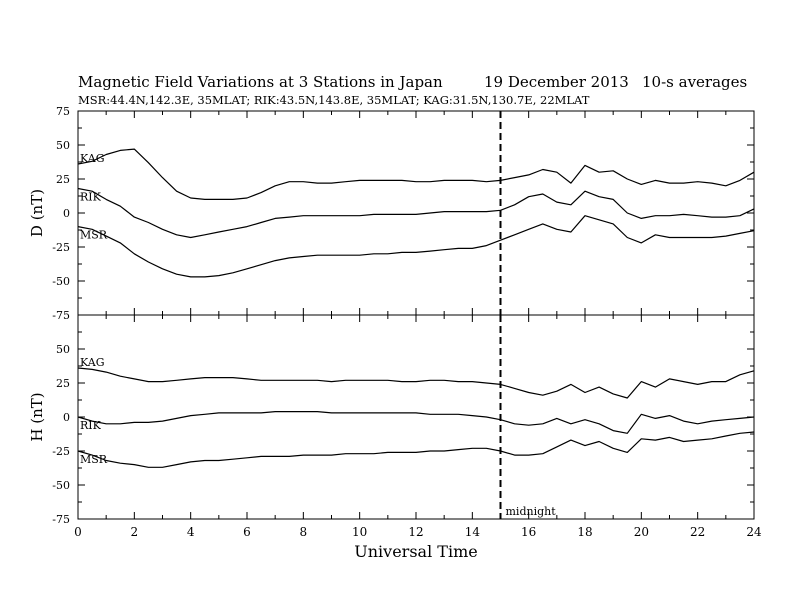  What do you see at coordinates (528, 532) in the screenshot?
I see `x-tick-label: 16` at bounding box center [528, 532].